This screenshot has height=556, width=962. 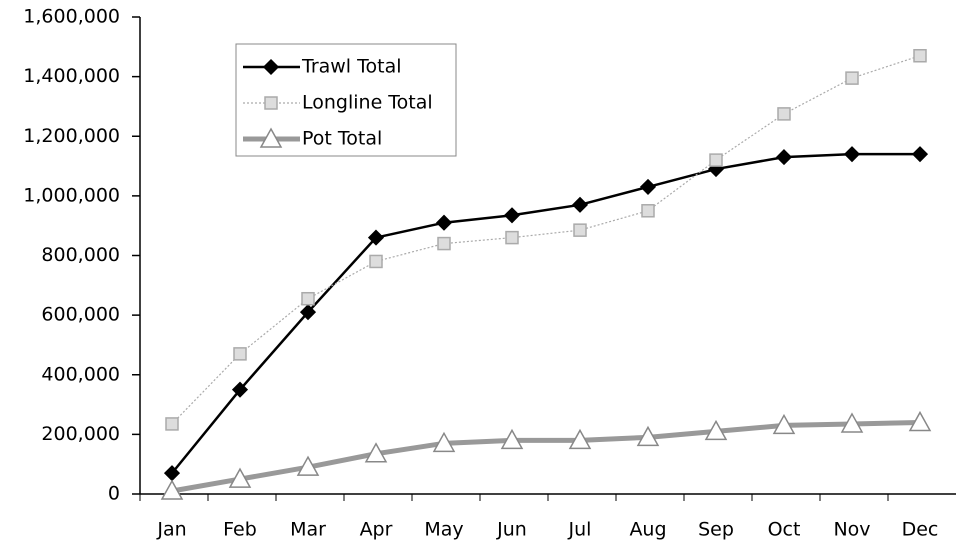 I want to click on x-tick-label: Jun, so click(x=511, y=530).